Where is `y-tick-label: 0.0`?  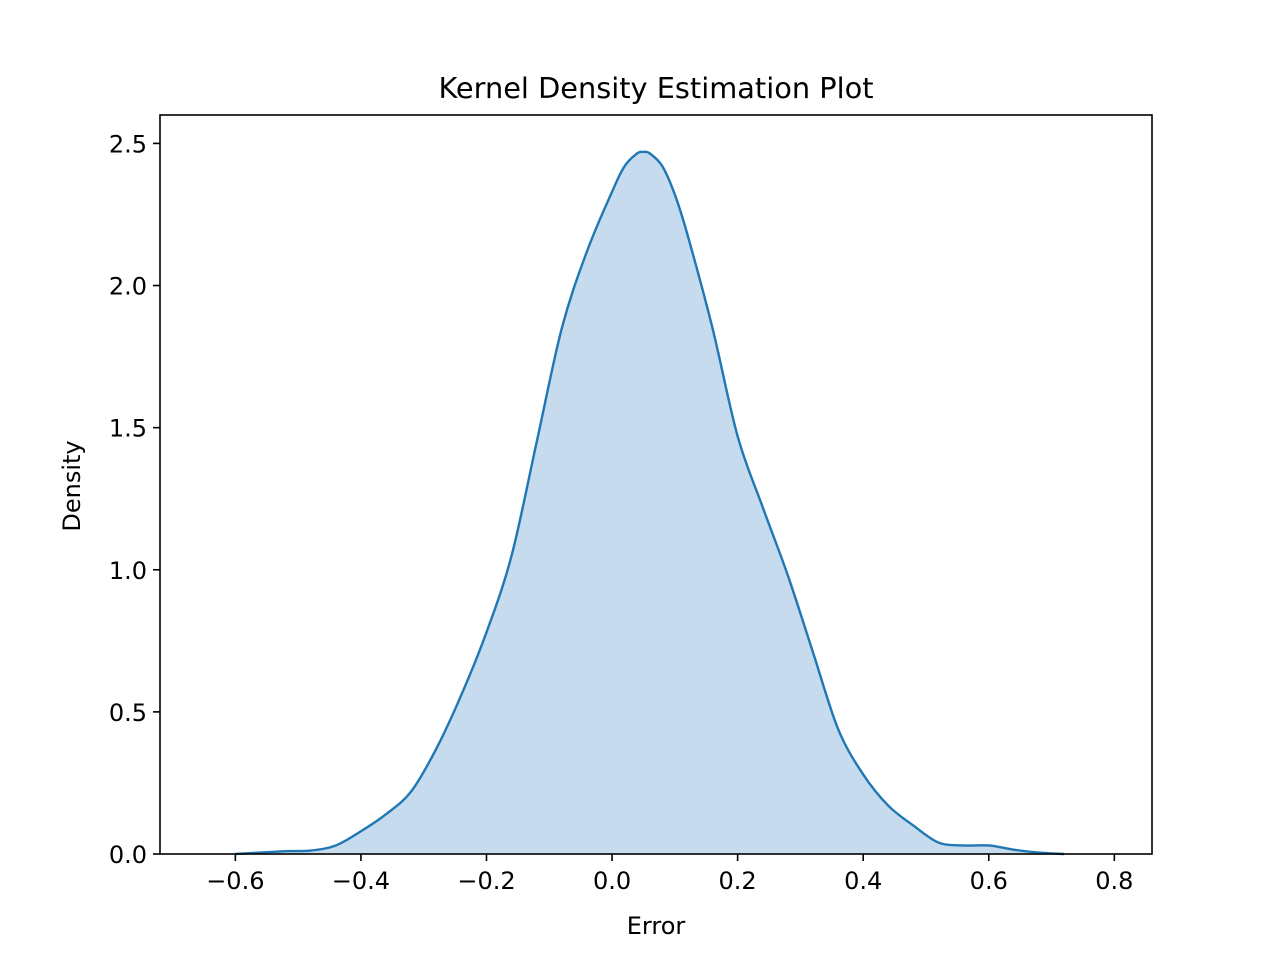
y-tick-label: 0.0 is located at coordinates (128, 855).